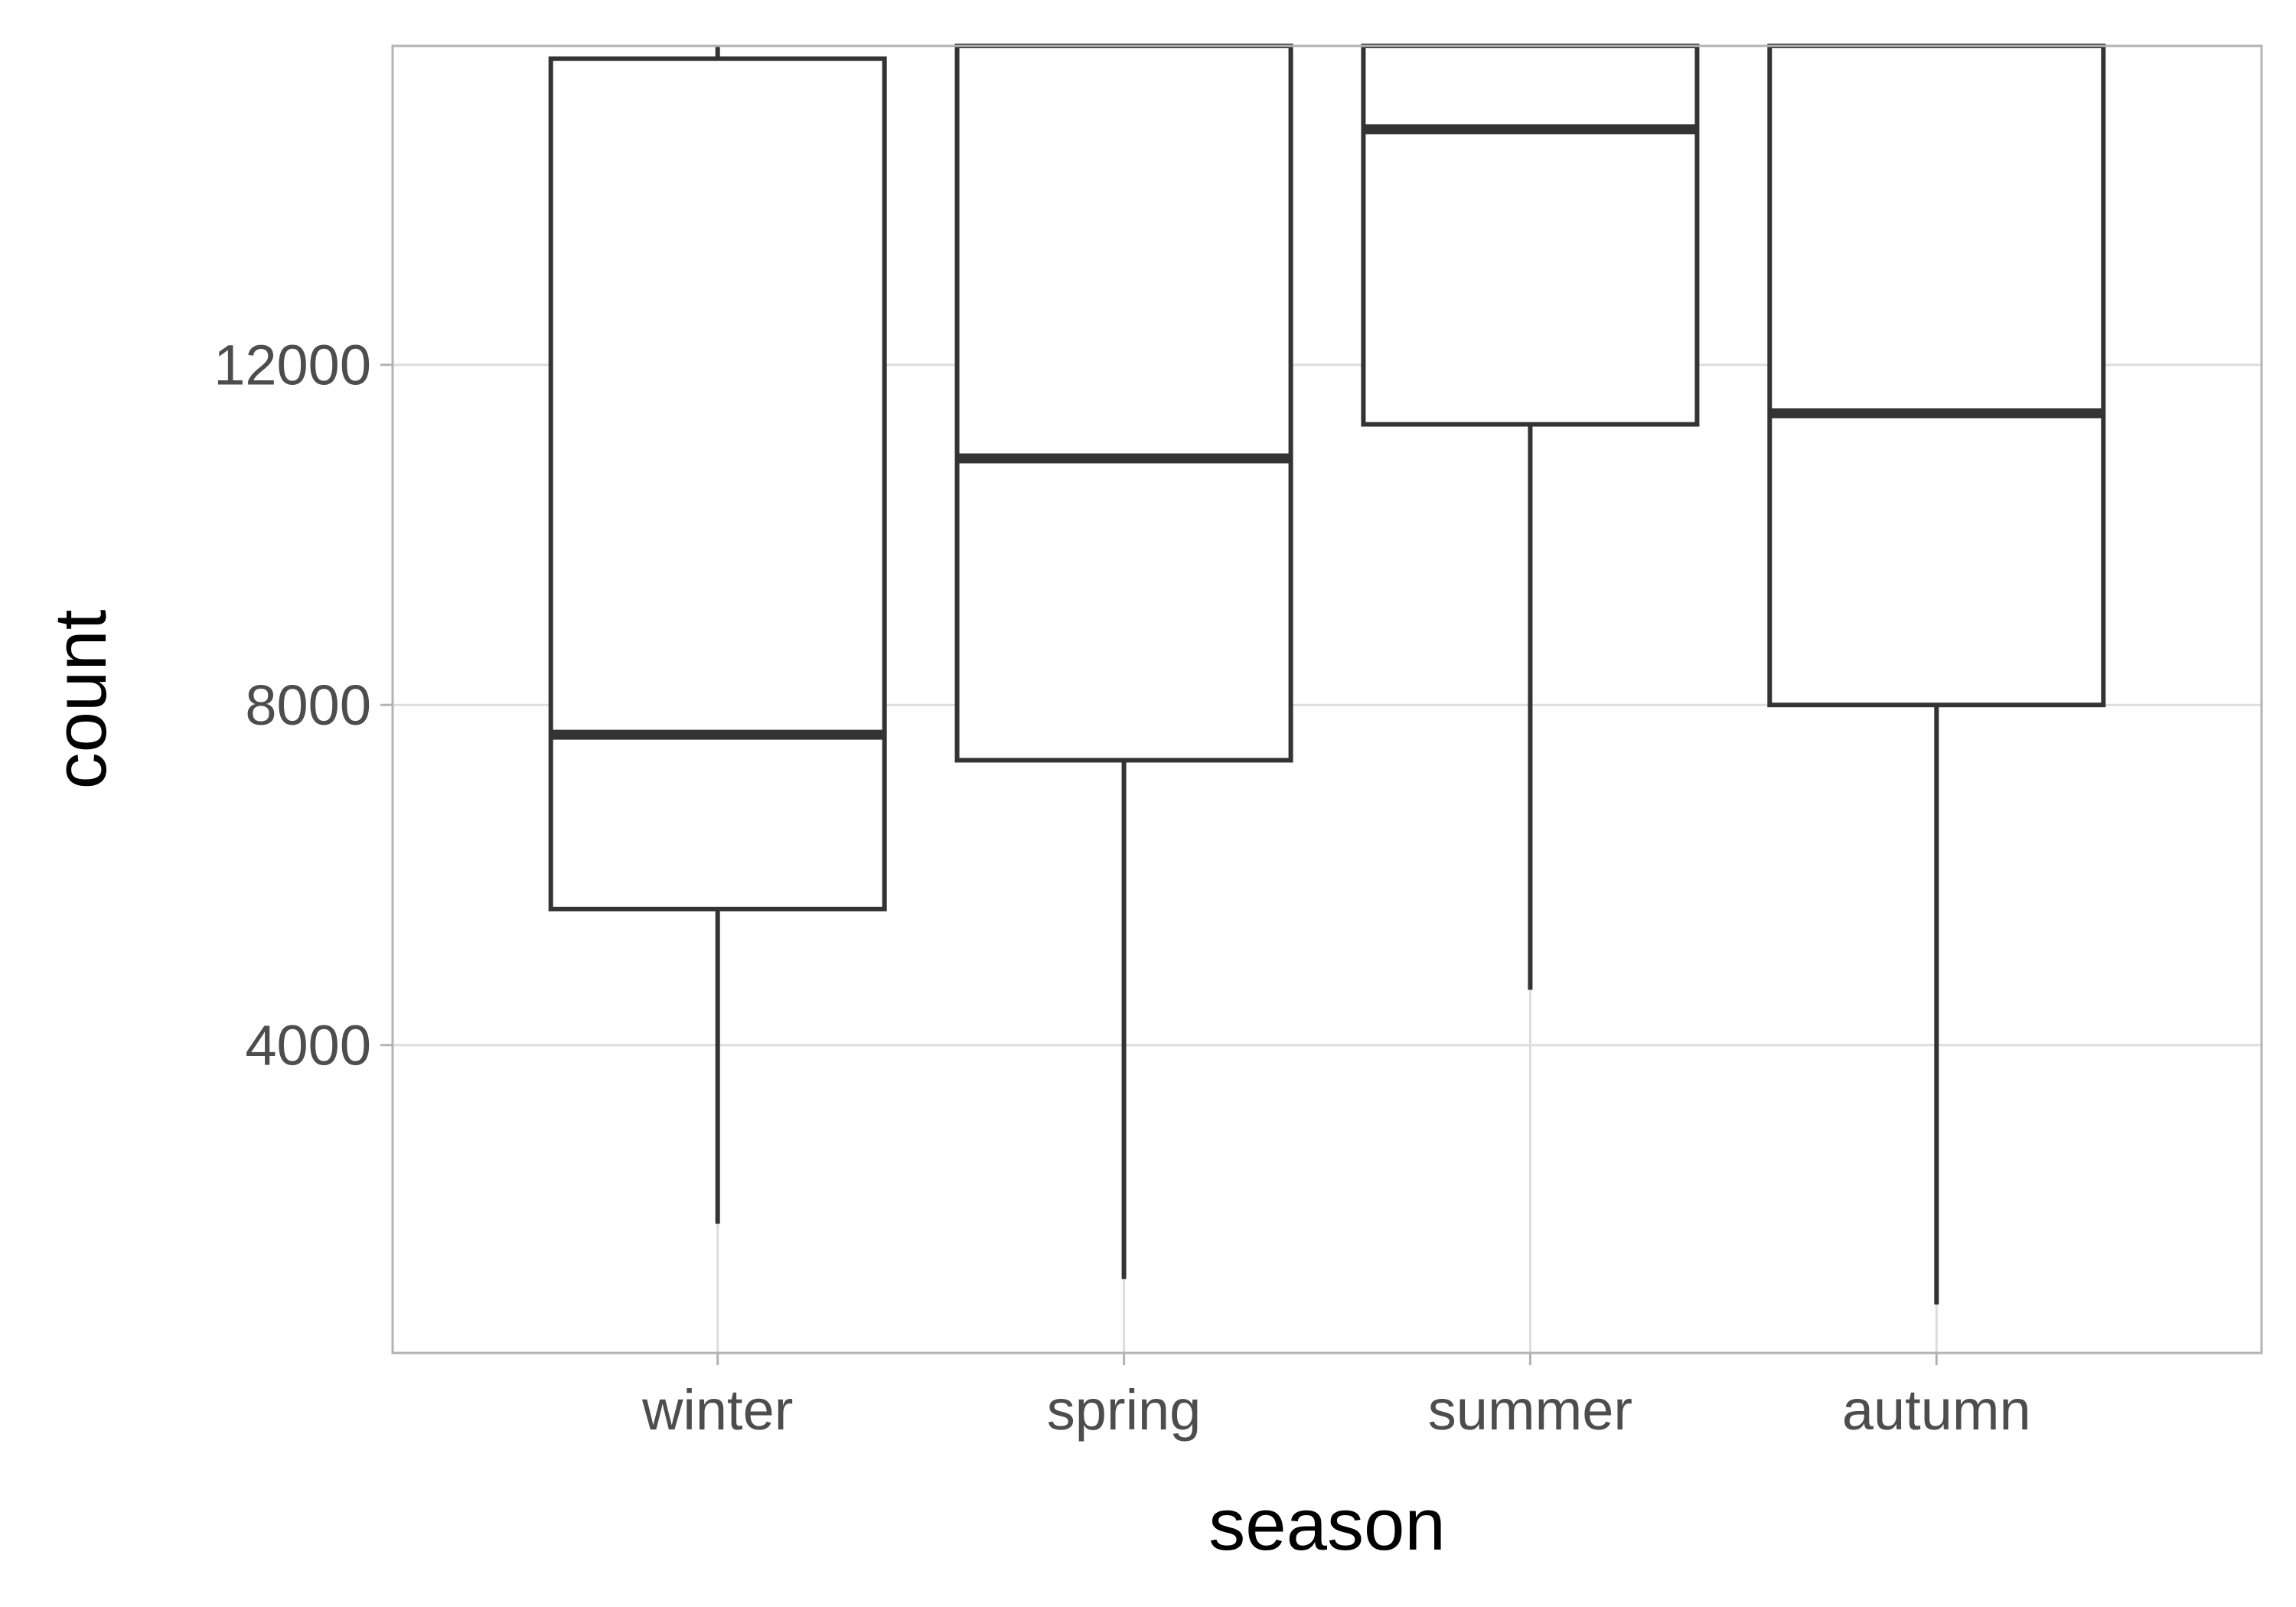 Image resolution: width=2296 pixels, height=1607 pixels. I want to click on y-axis-title: count, so click(81, 700).